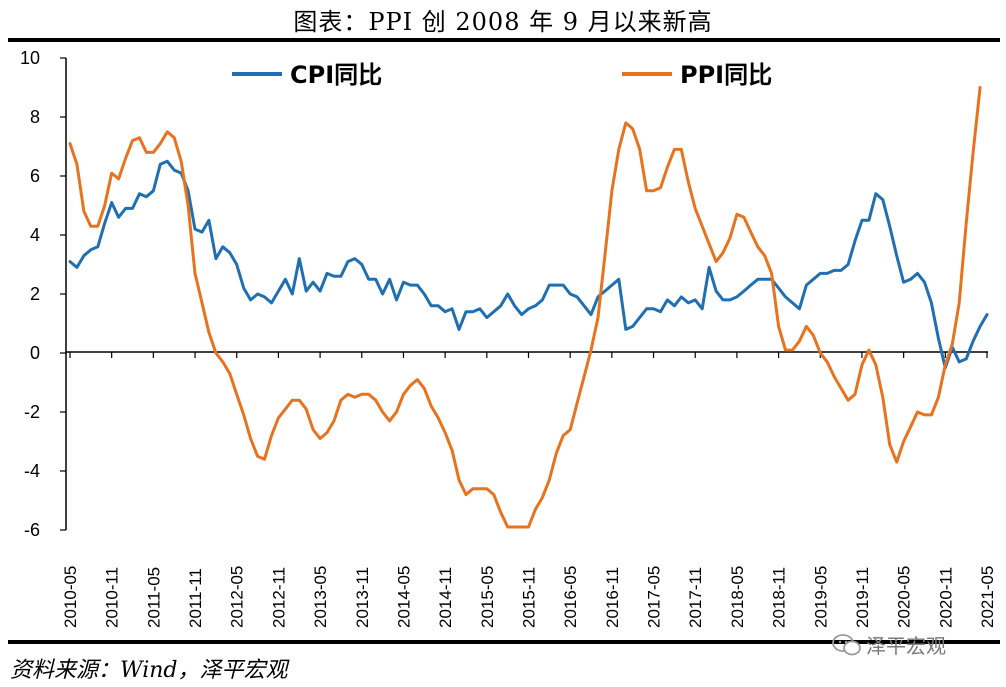 This screenshot has width=1006, height=687. I want to click on legend-label-cpi: CPI同比, so click(336, 75).